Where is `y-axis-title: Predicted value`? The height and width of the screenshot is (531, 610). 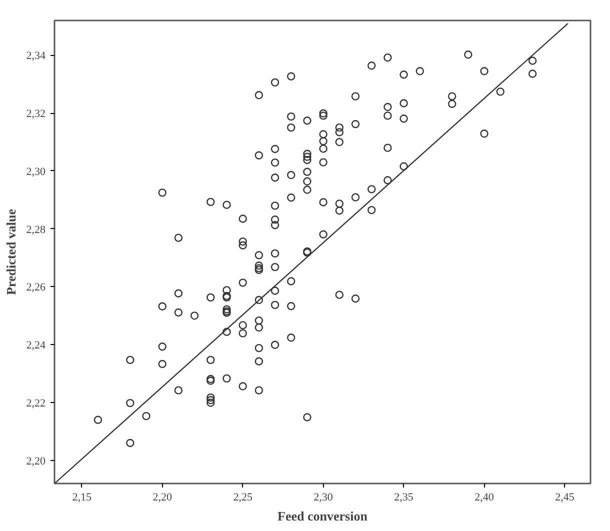
y-axis-title: Predicted value is located at coordinates (10, 252).